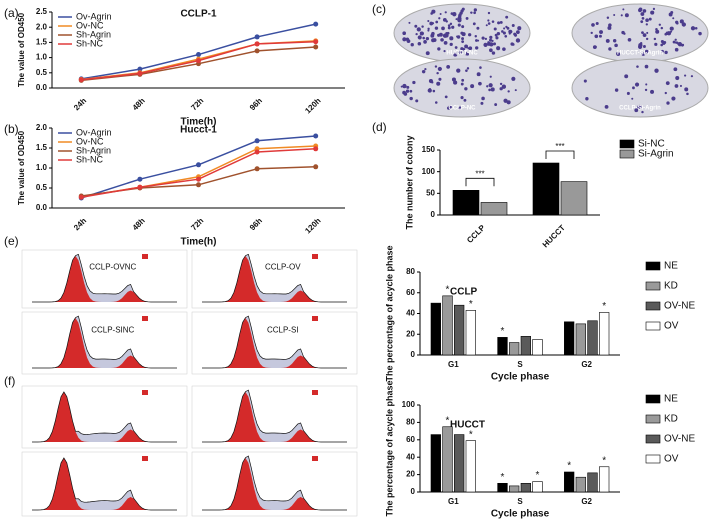  Describe the element at coordinates (410, 422) in the screenshot. I see `y-tick-label: 80` at that location.